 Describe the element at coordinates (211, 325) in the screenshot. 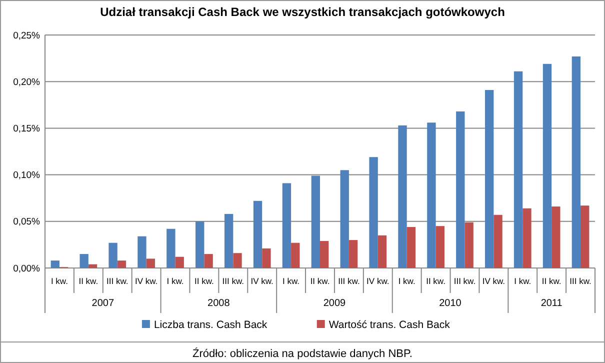

I see `legend-label: Liczba trans. Cash Back` at that location.